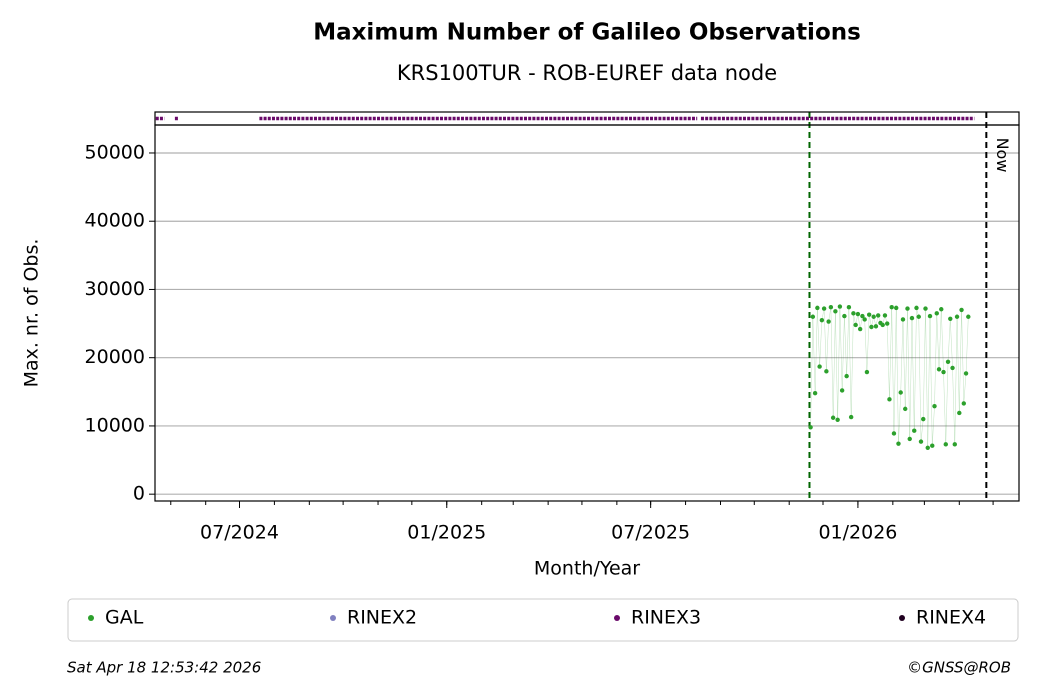 This screenshot has height=699, width=1040. What do you see at coordinates (164, 668) in the screenshot?
I see `footer-left: Sat Apr 18 12:53:42 2026` at bounding box center [164, 668].